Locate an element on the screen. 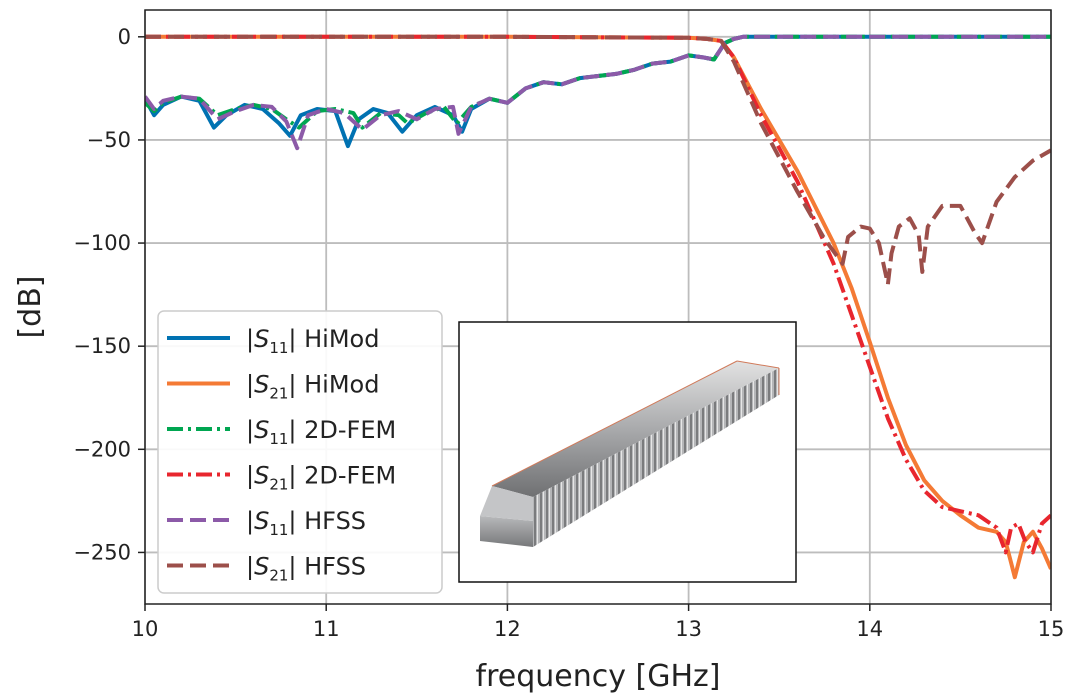 The width and height of the screenshot is (1071, 693). legend-label-0: |S11| HiMod is located at coordinates (312, 341).